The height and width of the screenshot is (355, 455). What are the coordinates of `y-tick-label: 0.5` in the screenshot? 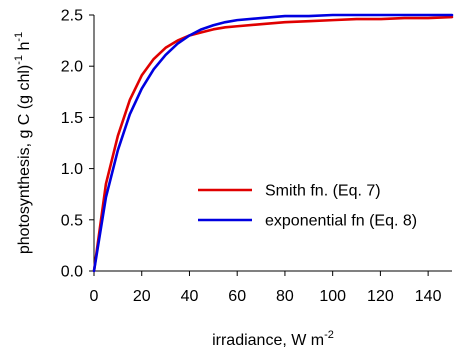 It's located at (72, 220).